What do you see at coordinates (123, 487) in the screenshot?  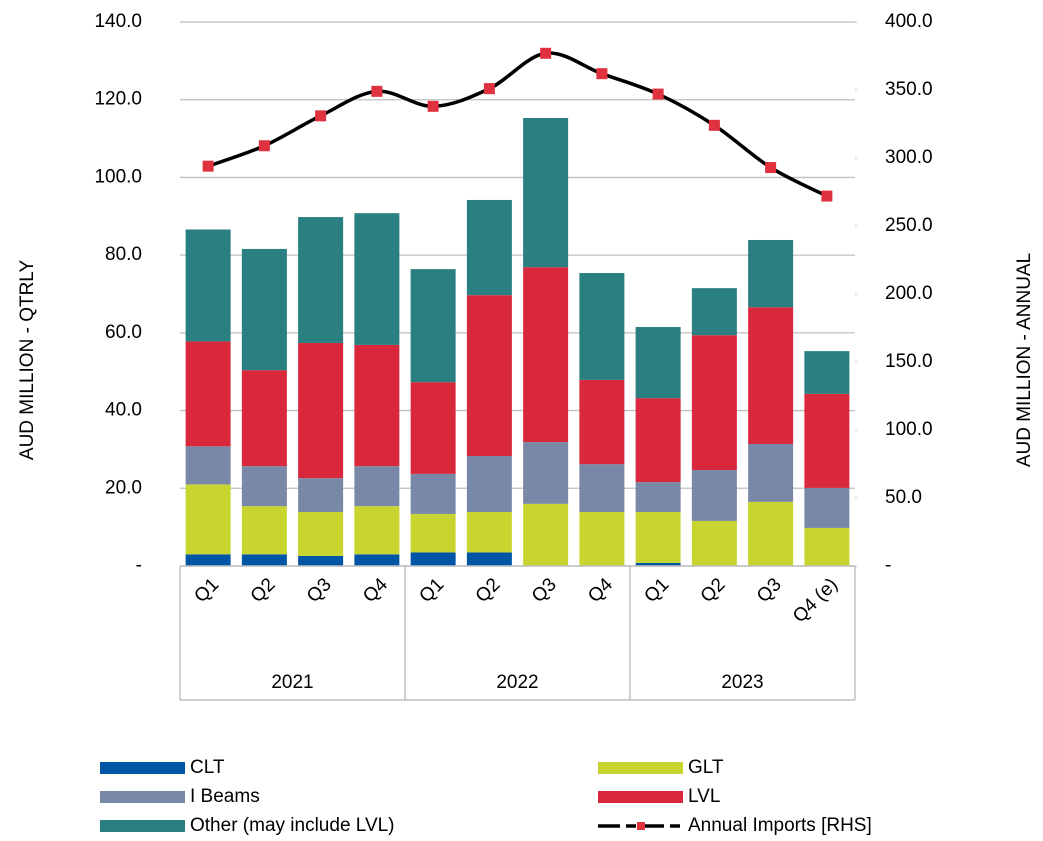 I see `y-tick-label: 20.0` at bounding box center [123, 487].